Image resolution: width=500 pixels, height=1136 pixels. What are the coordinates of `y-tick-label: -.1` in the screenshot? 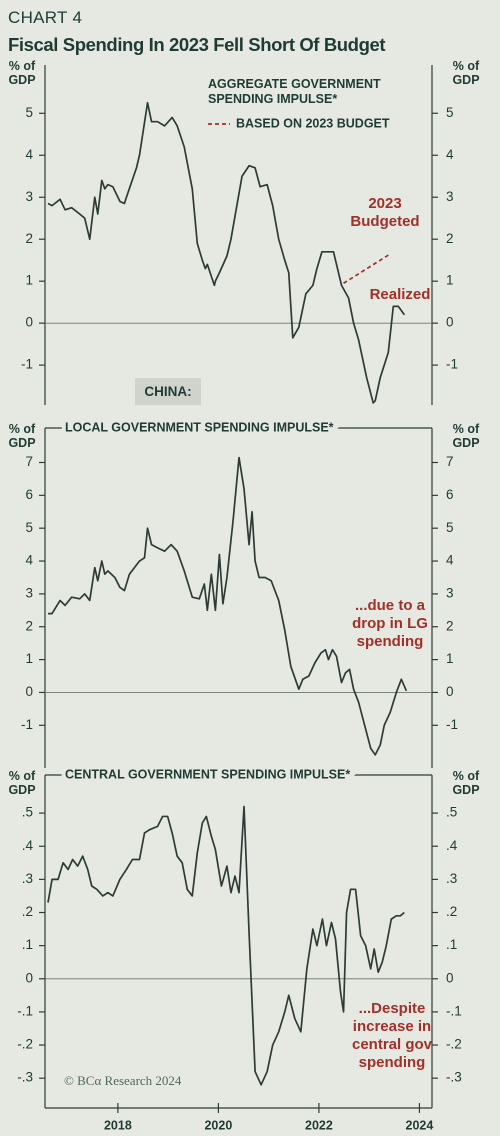 It's located at (25, 1010).